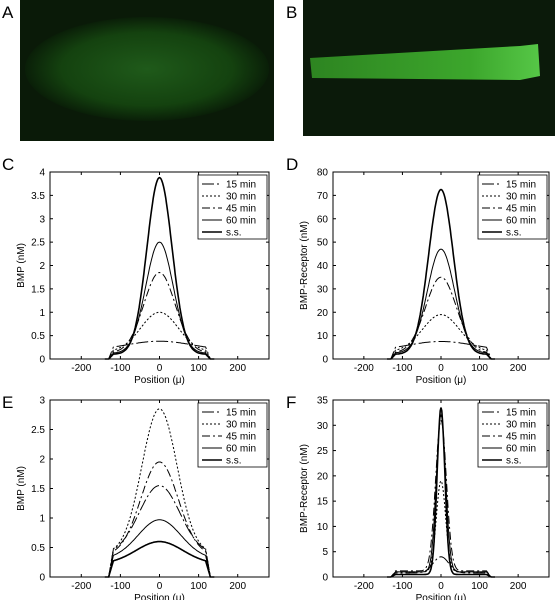  What do you see at coordinates (479, 368) in the screenshot?
I see `x-tick-label-d-3: 100` at bounding box center [479, 368].